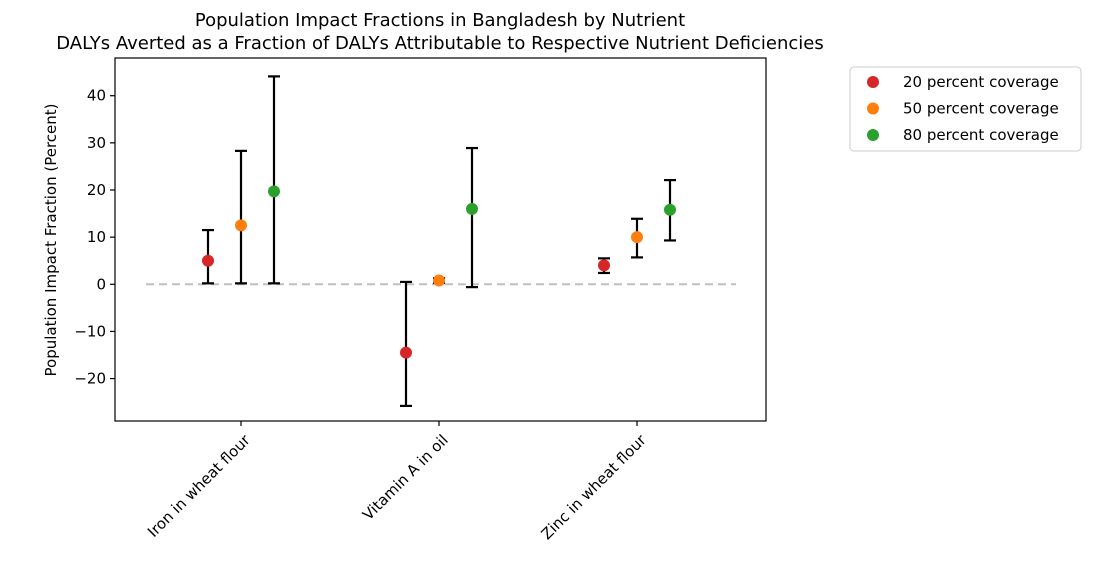 This screenshot has width=1094, height=567. What do you see at coordinates (96, 190) in the screenshot?
I see `y-tick-label: 20` at bounding box center [96, 190].